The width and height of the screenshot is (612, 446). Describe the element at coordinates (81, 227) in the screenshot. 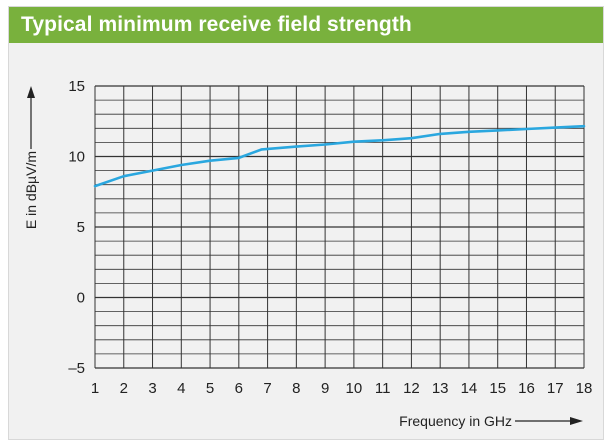

I see `y-tick-label: 5` at that location.